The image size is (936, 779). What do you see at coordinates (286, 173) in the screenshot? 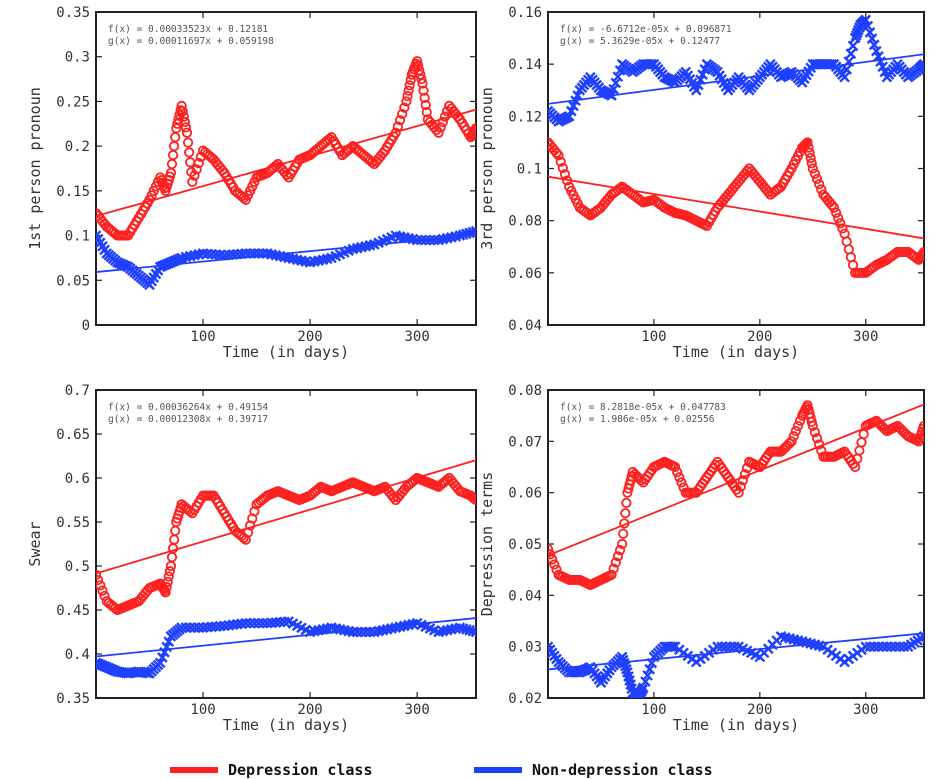
I see `plot-area` at bounding box center [286, 173].